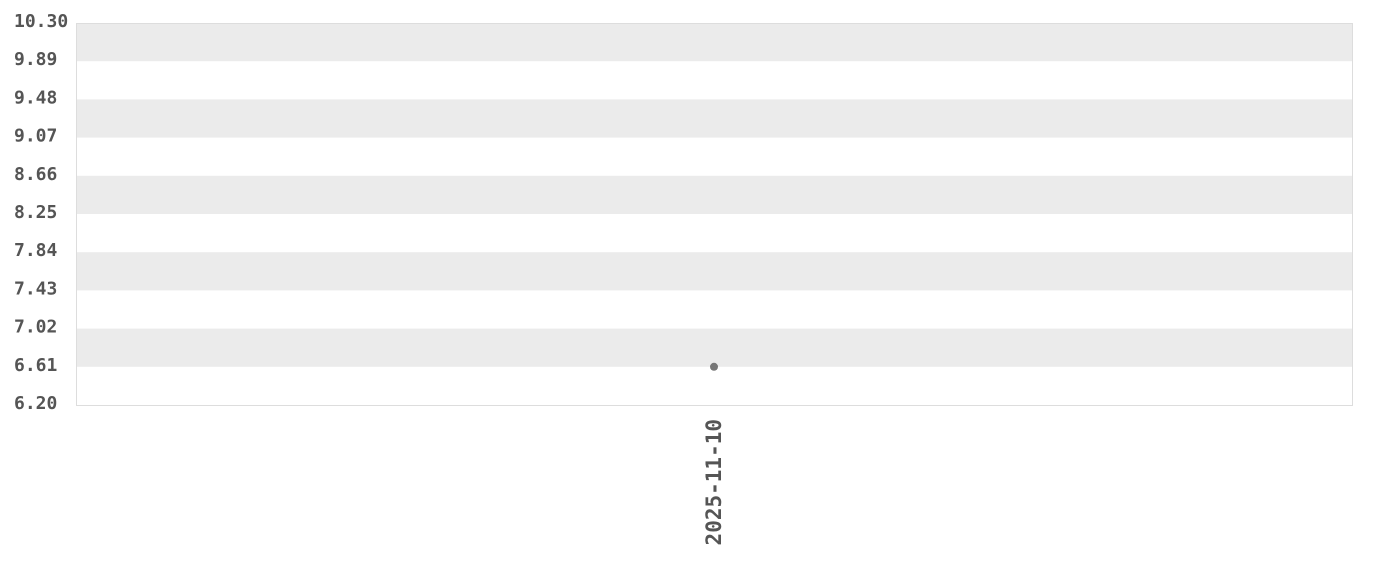  I want to click on y-tick-label: 9.89, so click(35, 59).